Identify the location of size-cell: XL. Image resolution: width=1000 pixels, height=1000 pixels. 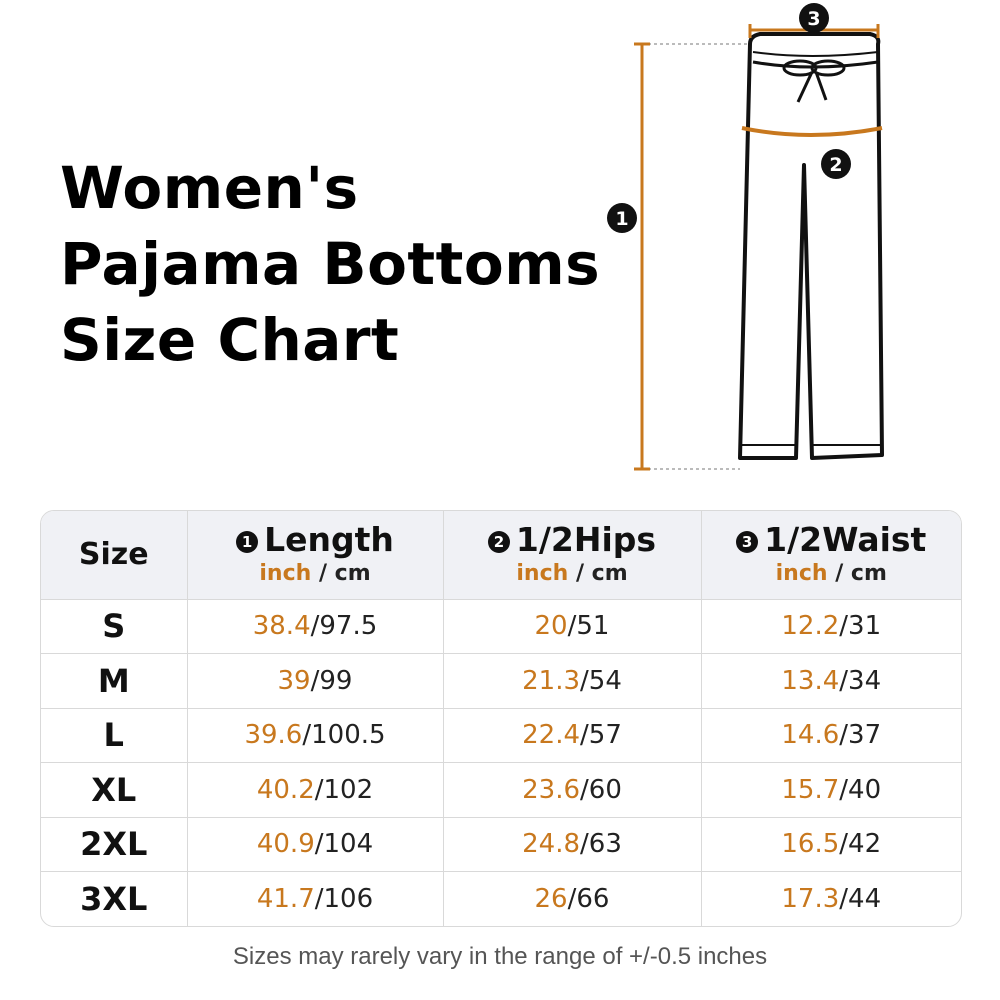
(114, 789).